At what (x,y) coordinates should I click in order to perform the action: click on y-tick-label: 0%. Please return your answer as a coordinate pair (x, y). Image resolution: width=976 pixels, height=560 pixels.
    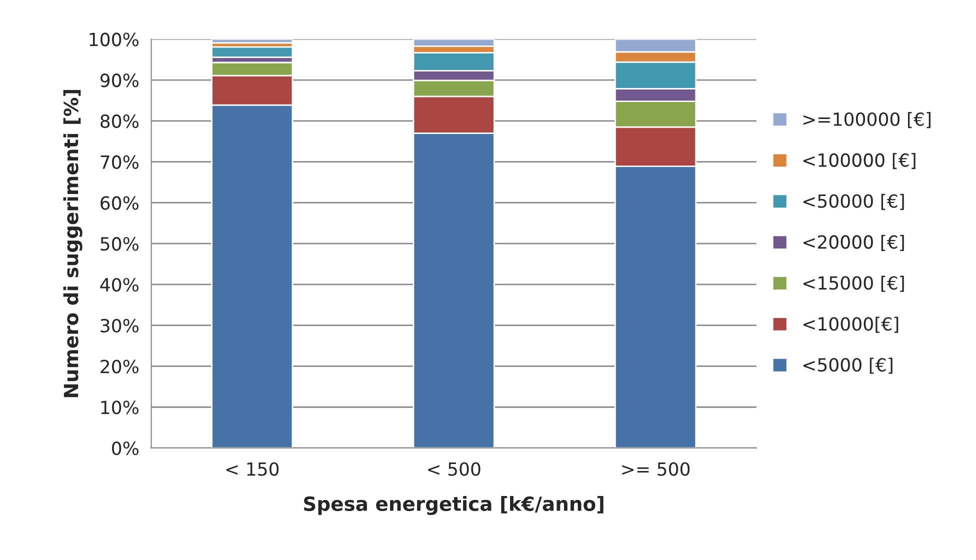
    Looking at the image, I should click on (125, 448).